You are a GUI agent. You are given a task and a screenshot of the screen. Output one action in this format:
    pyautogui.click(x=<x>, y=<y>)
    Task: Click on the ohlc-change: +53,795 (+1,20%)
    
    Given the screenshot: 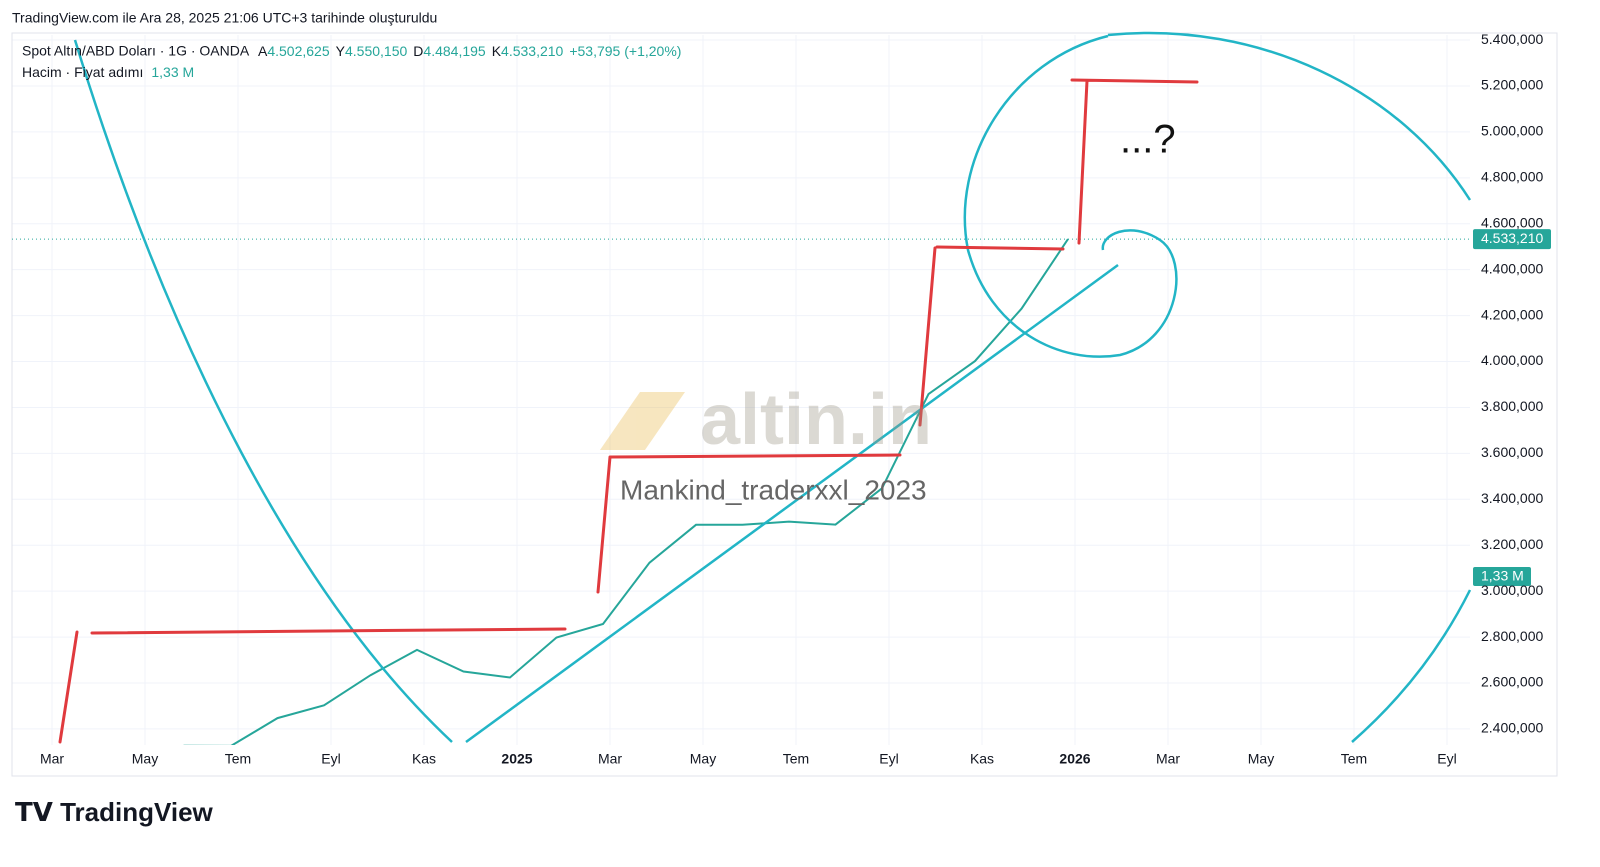 What is the action you would take?
    pyautogui.click(x=625, y=51)
    